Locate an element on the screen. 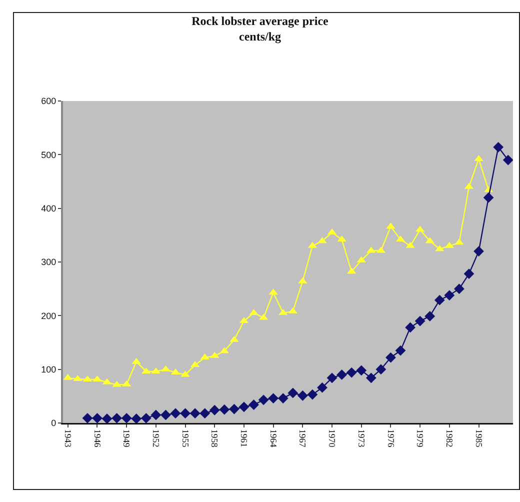  y-tick-label: 400 is located at coordinates (48, 208).